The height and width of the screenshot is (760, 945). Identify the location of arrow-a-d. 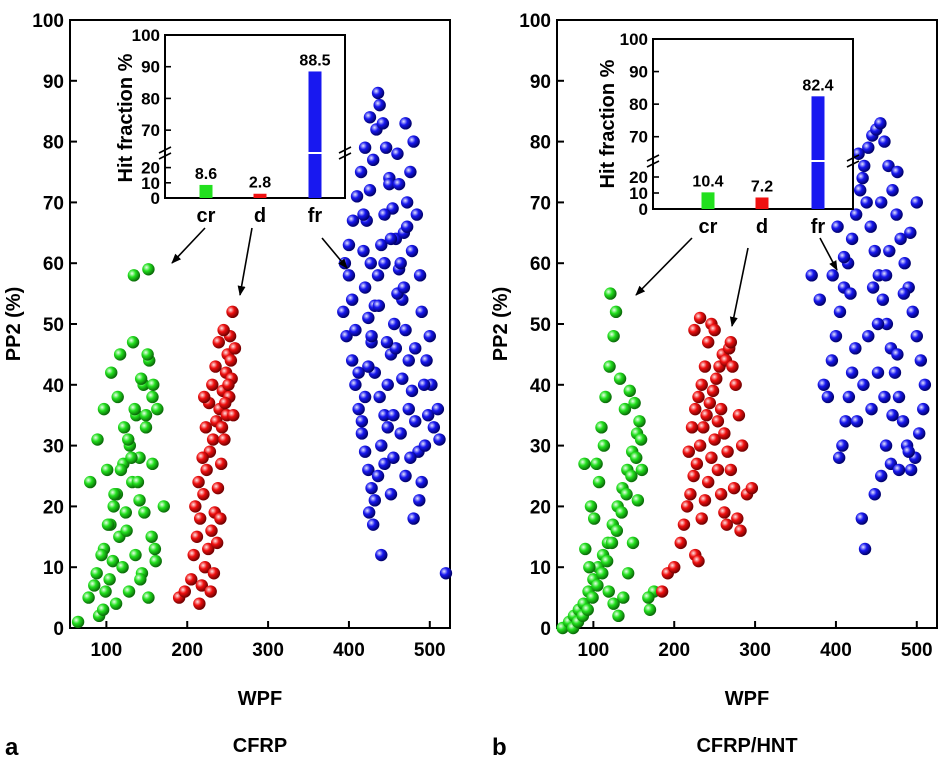
(245, 261).